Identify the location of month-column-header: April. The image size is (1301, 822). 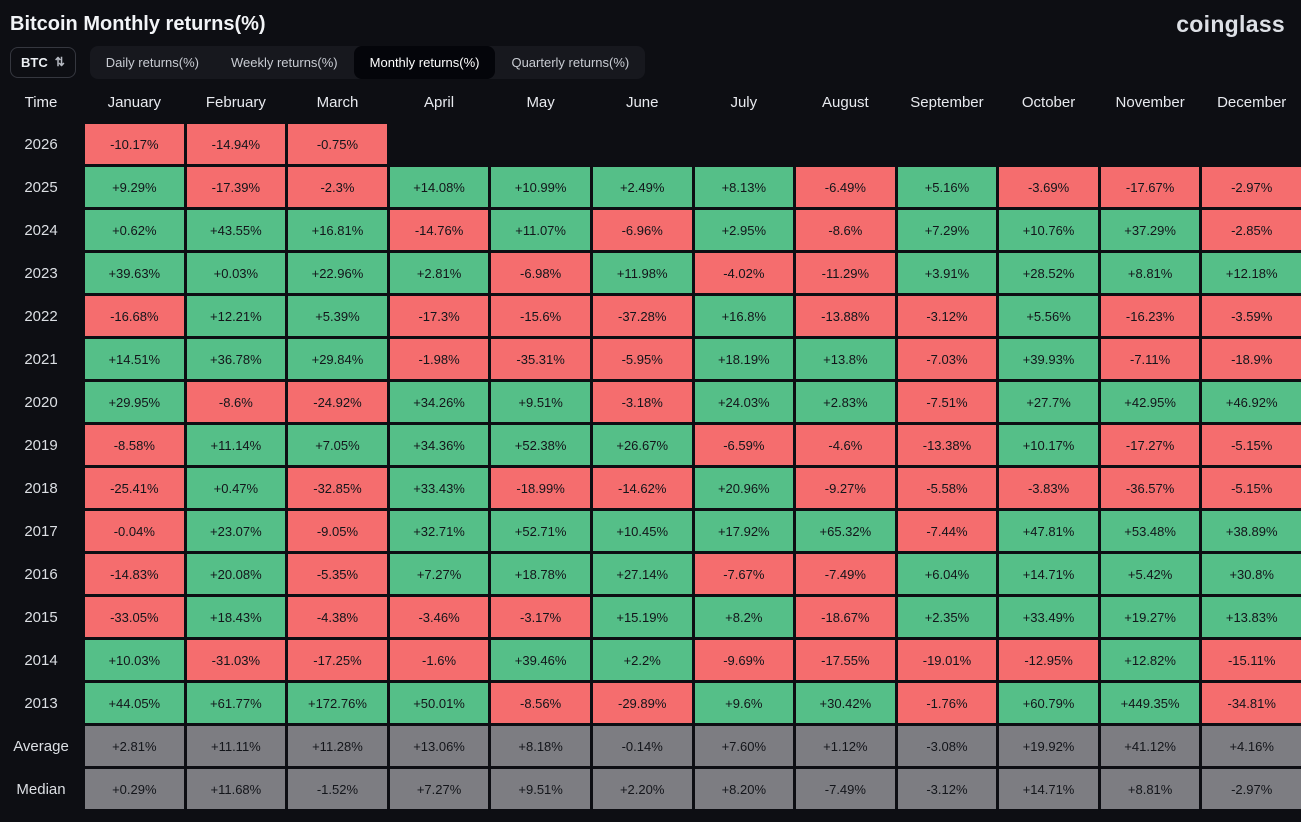
(439, 102).